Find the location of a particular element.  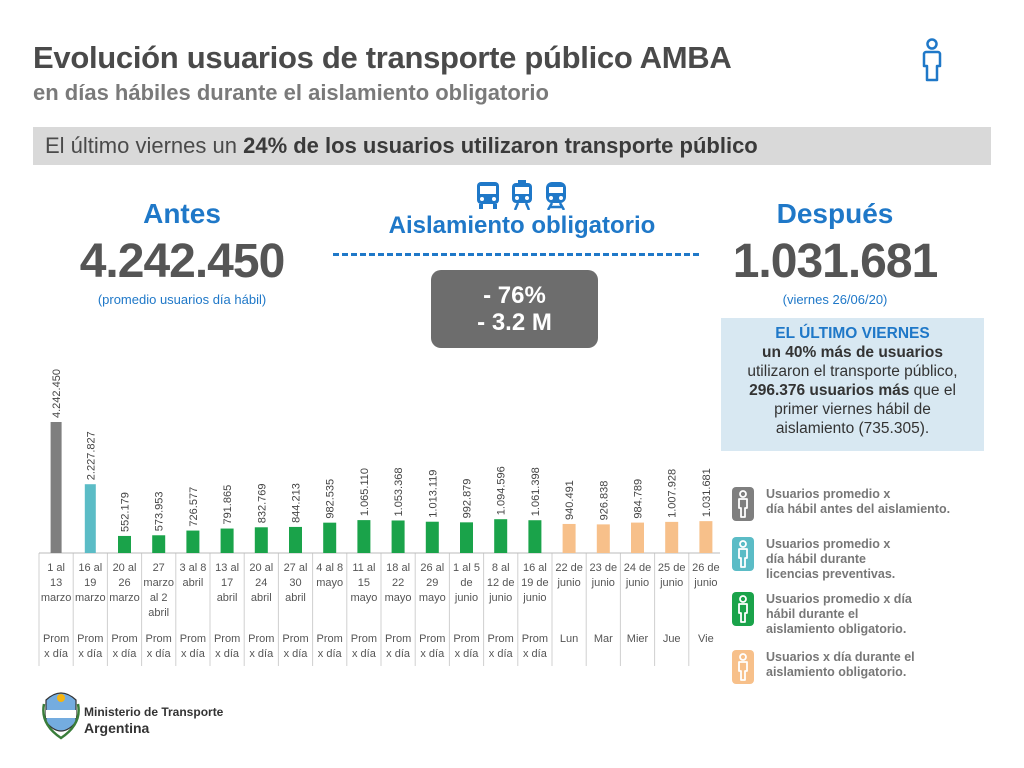

category-sublabel: Vie is located at coordinates (706, 639).